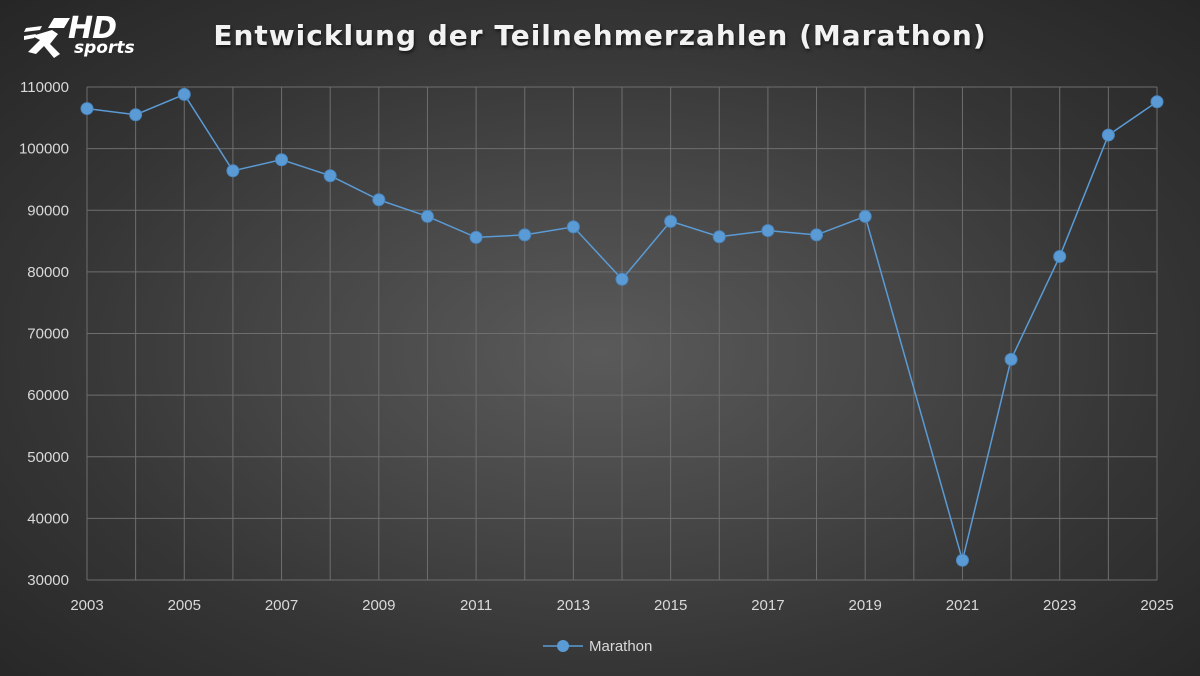 Image resolution: width=1200 pixels, height=676 pixels. What do you see at coordinates (48, 580) in the screenshot?
I see `y-tick-label: 30000` at bounding box center [48, 580].